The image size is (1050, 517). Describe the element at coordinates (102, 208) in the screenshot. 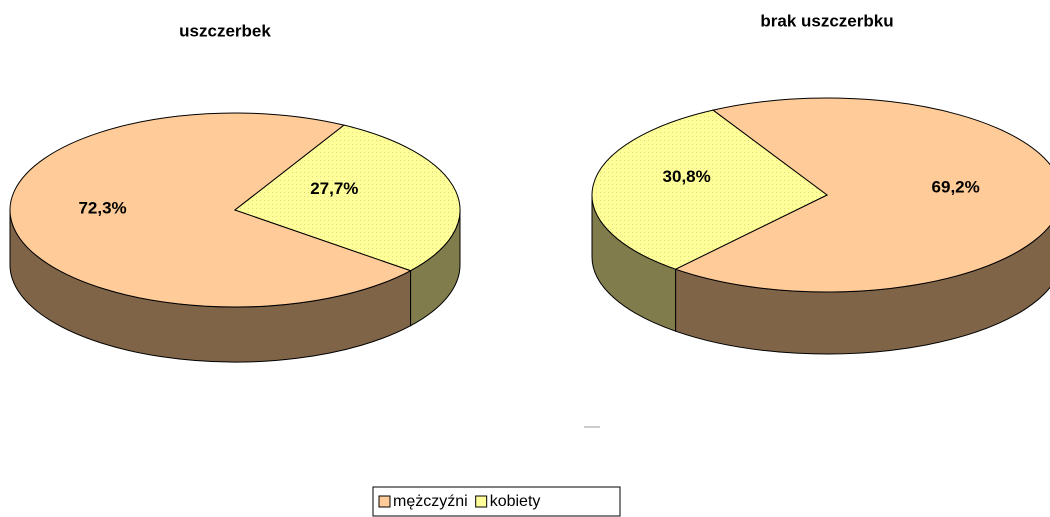

I see `data-label: 72,3%` at that location.